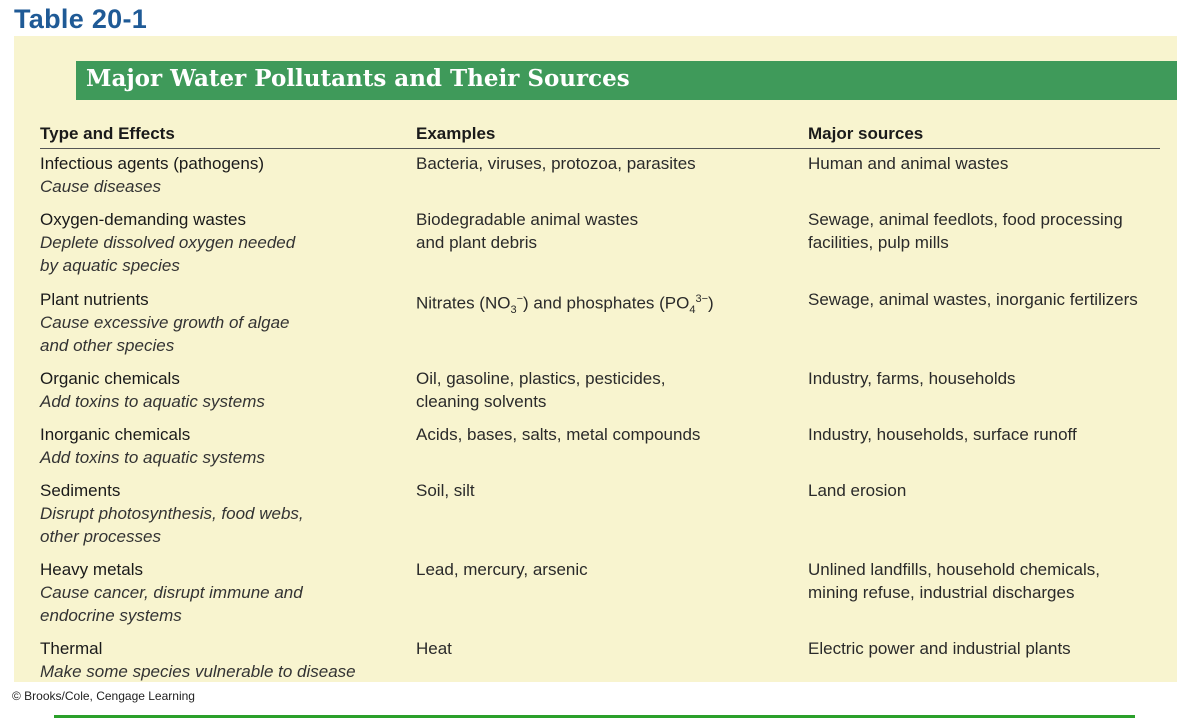 The image size is (1177, 723). I want to click on pollutant-effect: endocrine systems, so click(111, 615).